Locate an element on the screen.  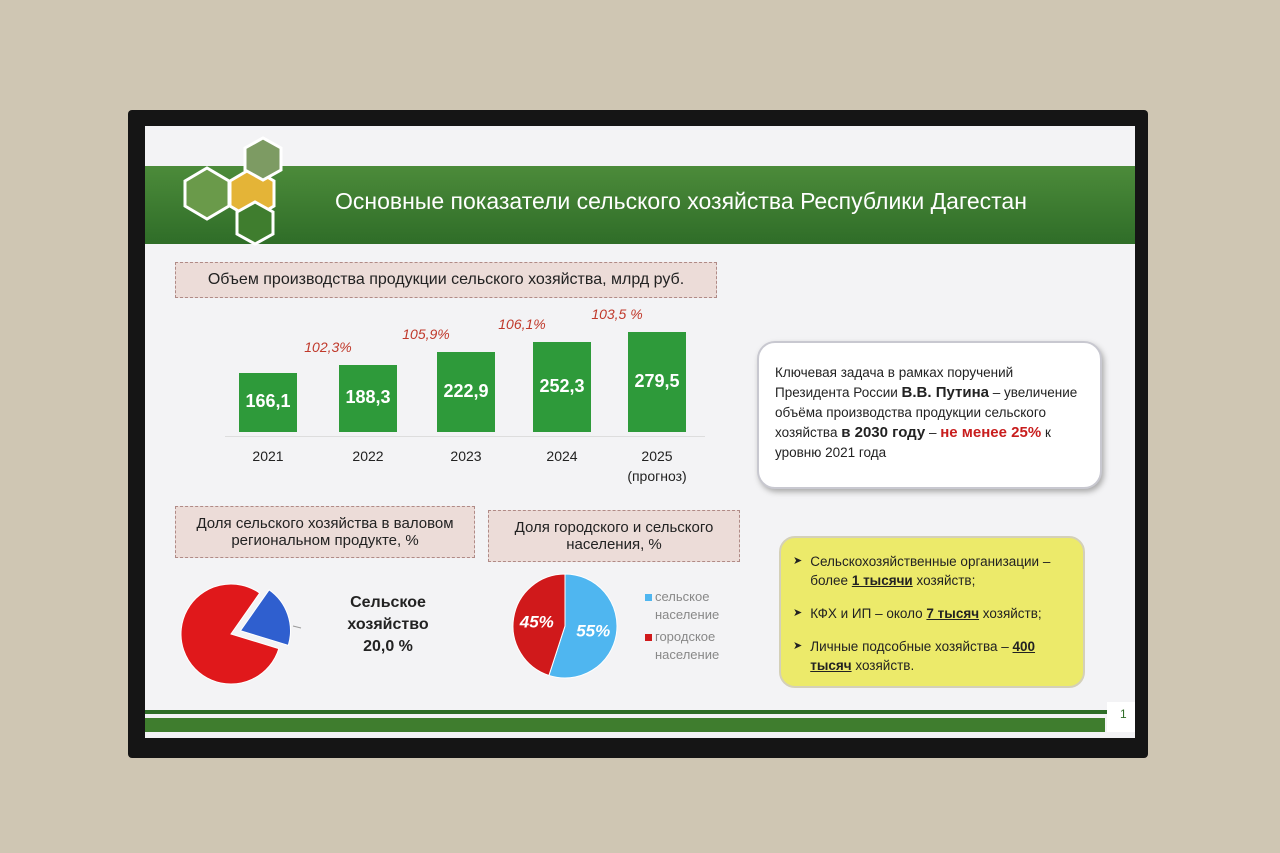
pie-charts: 55% 45% is located at coordinates (416, 629).